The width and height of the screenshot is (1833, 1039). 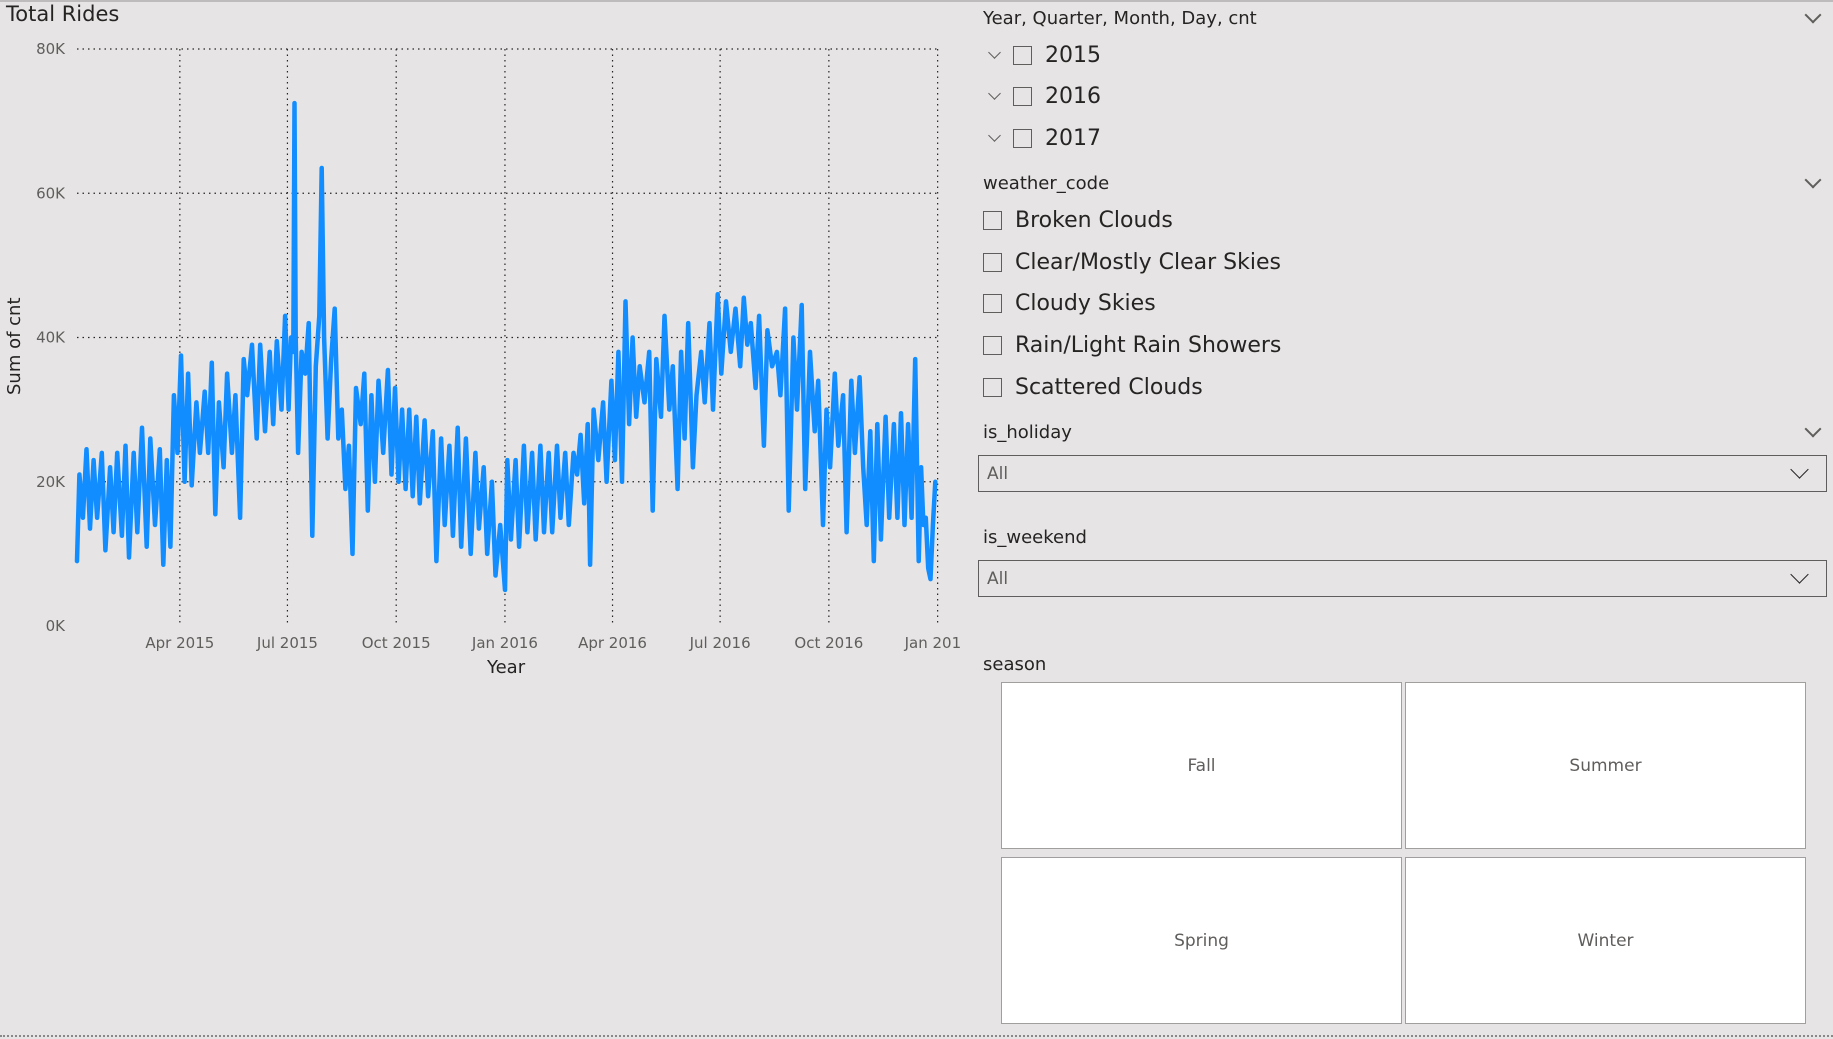 I want to click on weather-item-cloudy-skies: Cloudy Skies, so click(x=1069, y=303).